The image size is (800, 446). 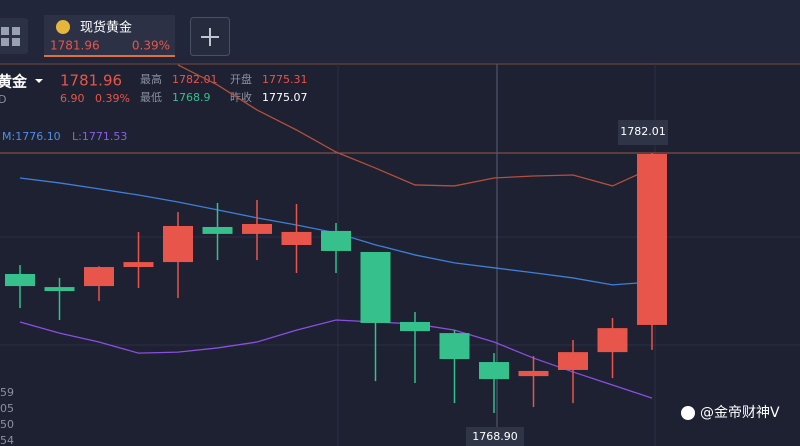 What do you see at coordinates (14, 82) in the screenshot?
I see `quote-name: 黄金` at bounding box center [14, 82].